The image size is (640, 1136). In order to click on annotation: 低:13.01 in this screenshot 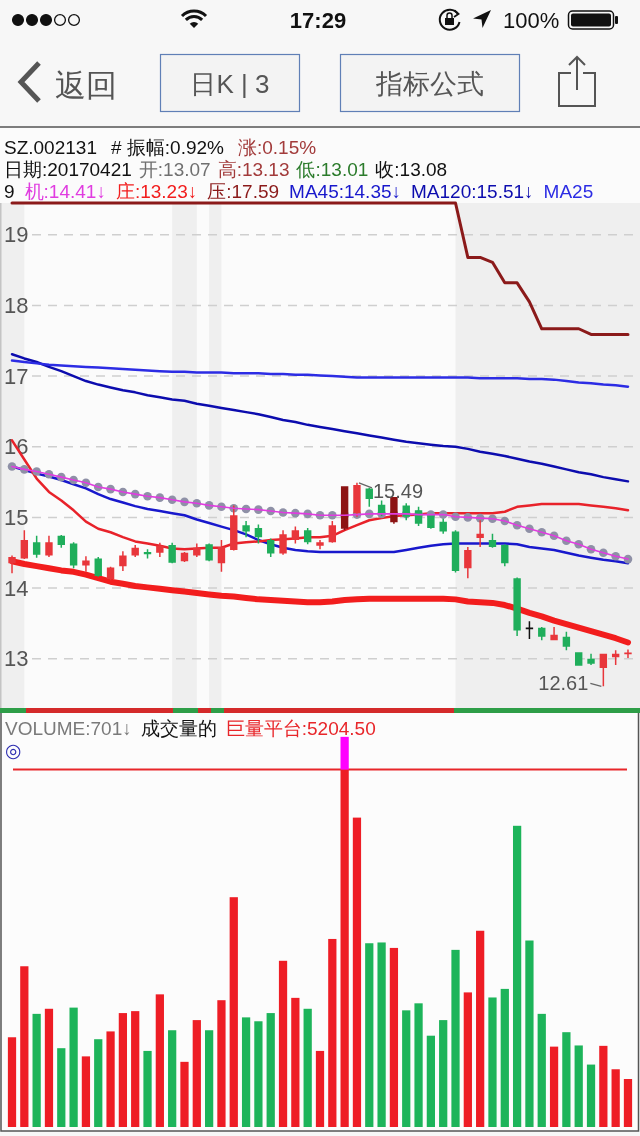, I will do `click(332, 169)`.